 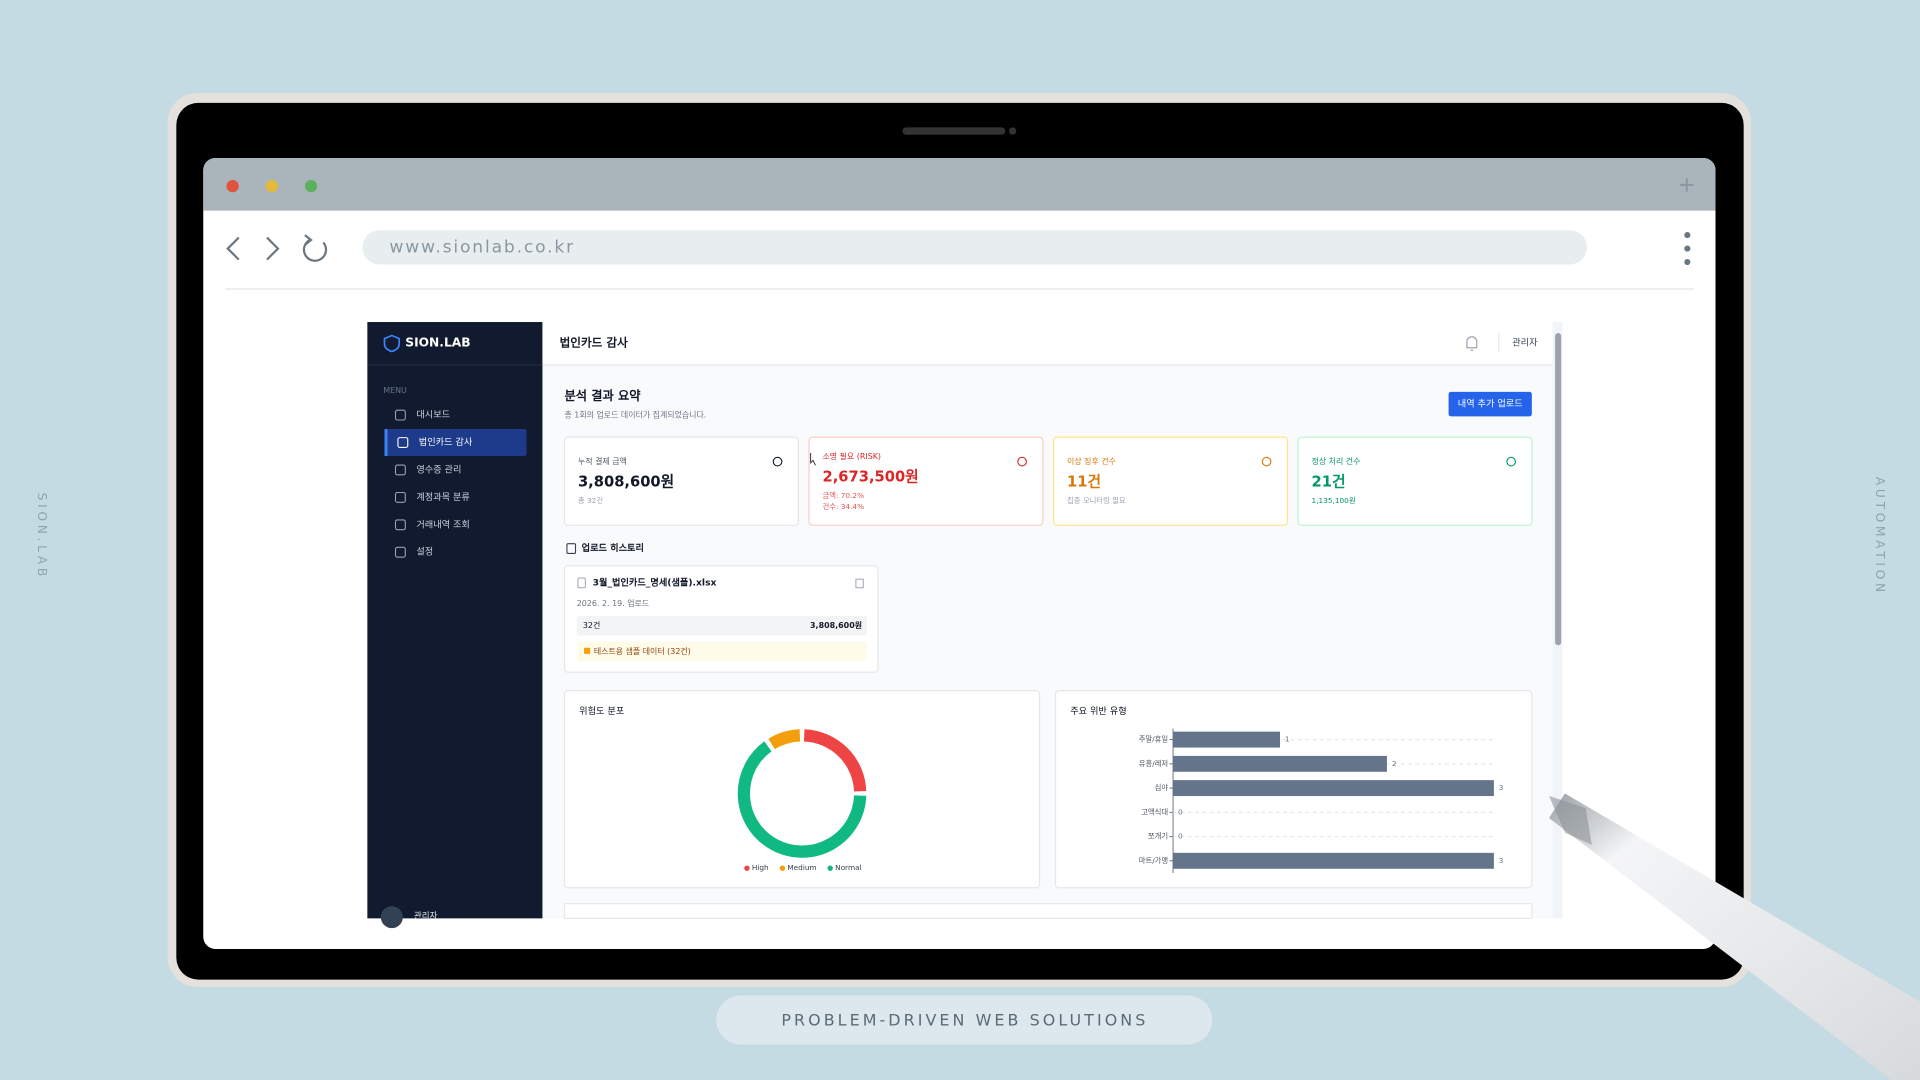 What do you see at coordinates (1336, 461) in the screenshot?
I see `card-label: 정상 처리 건수` at bounding box center [1336, 461].